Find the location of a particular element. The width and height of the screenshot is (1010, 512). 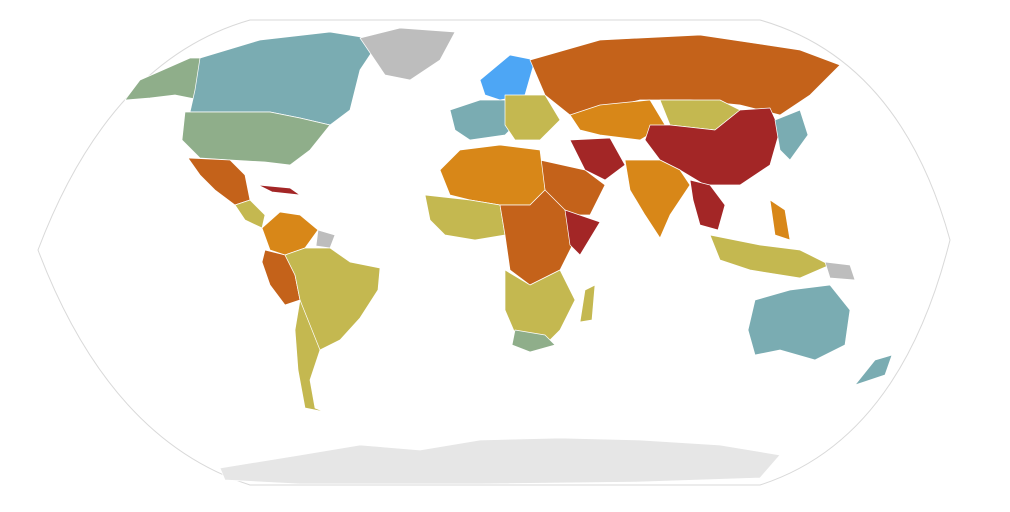

region-png is located at coordinates (840, 271).